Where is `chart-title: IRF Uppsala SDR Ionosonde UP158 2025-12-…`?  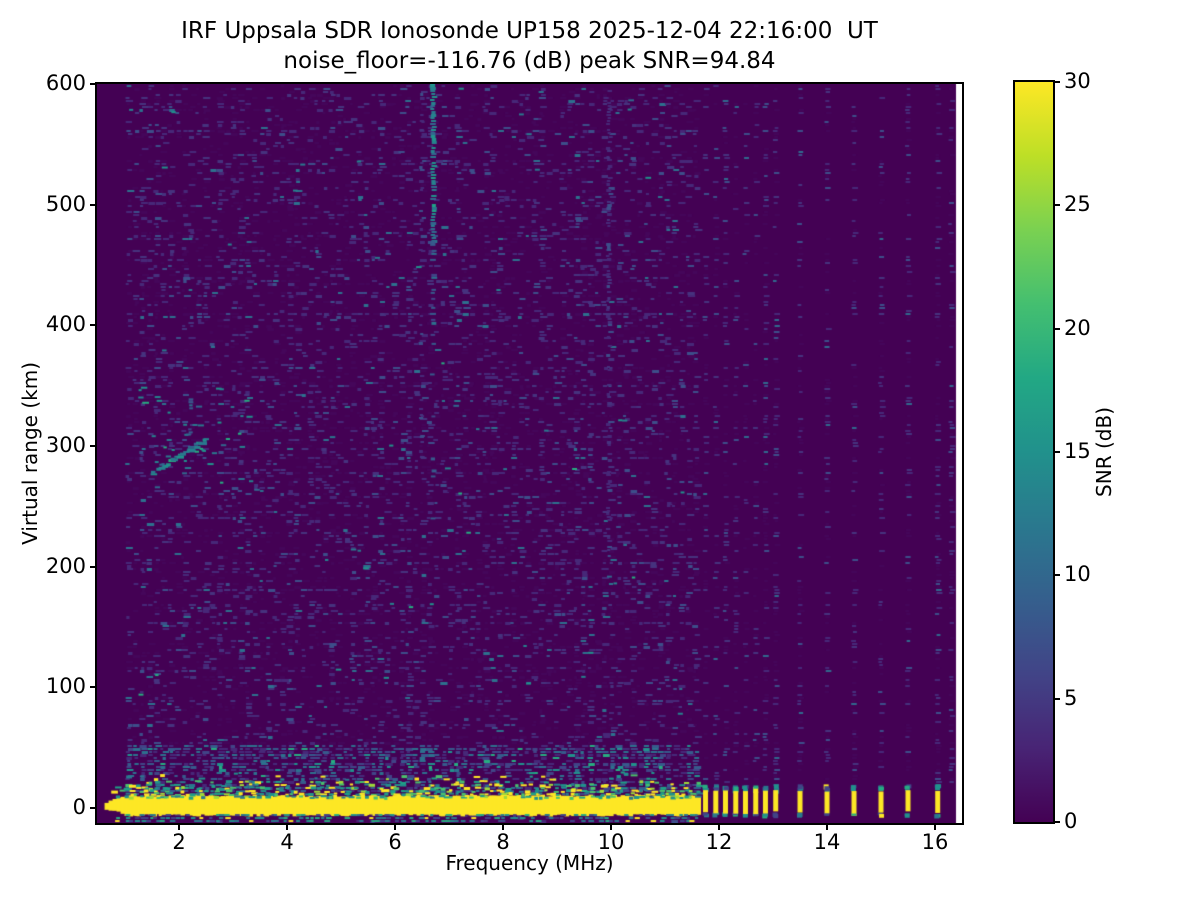
chart-title: IRF Uppsala SDR Ionosonde UP158 2025-12-… is located at coordinates (529, 31).